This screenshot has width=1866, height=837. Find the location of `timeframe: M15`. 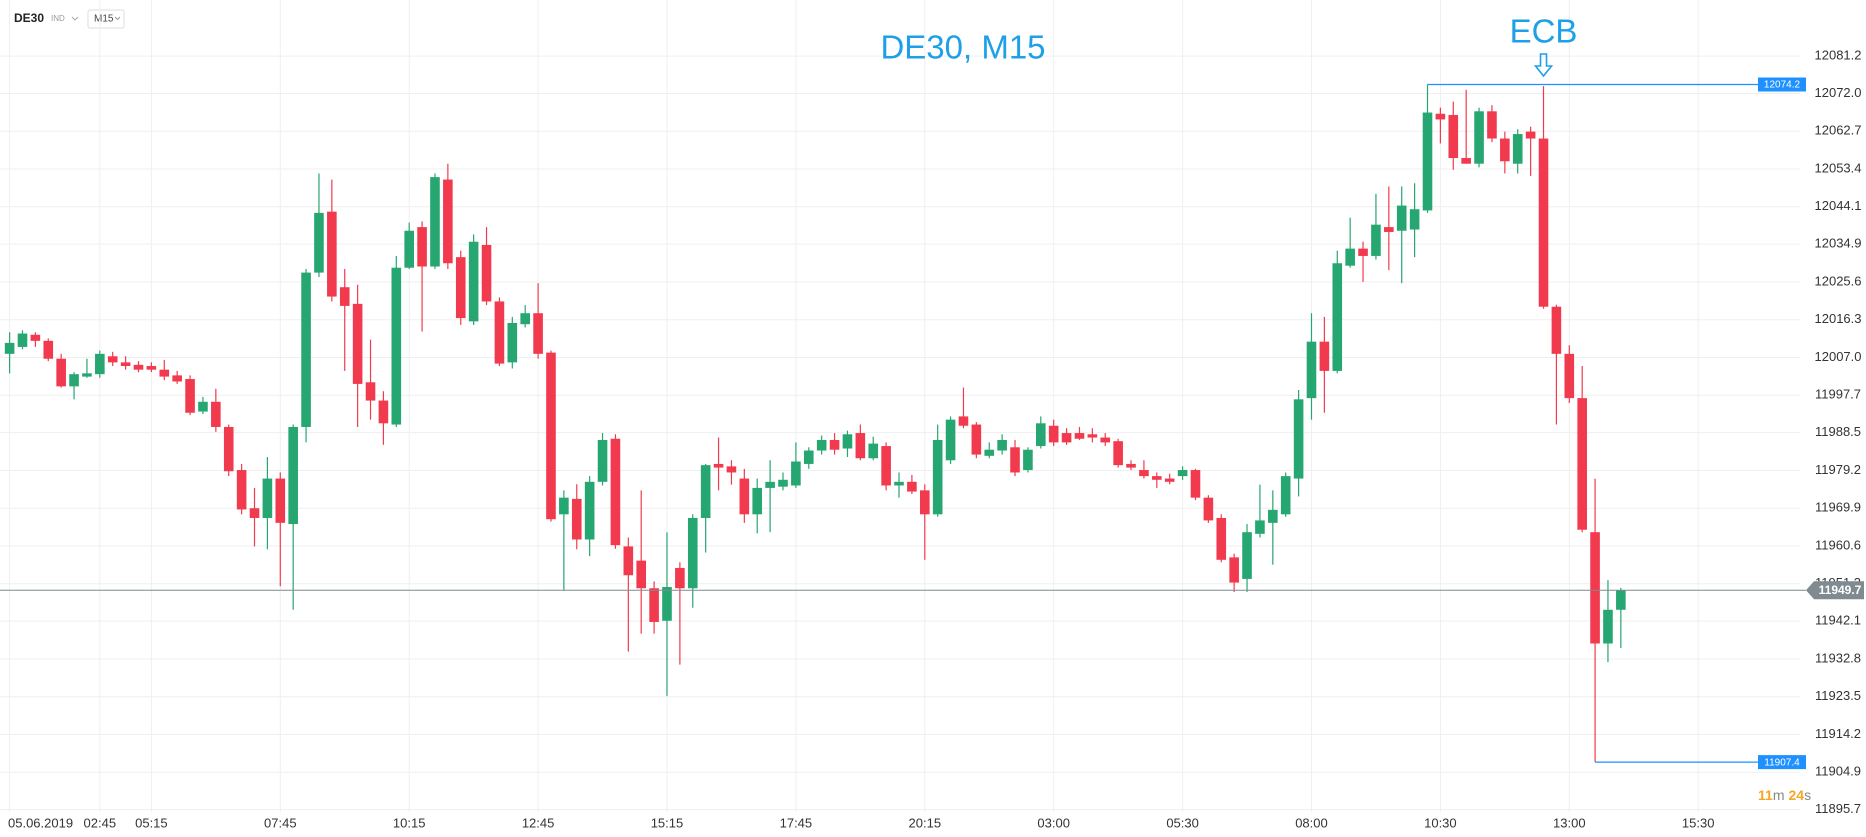

timeframe: M15 is located at coordinates (104, 19).